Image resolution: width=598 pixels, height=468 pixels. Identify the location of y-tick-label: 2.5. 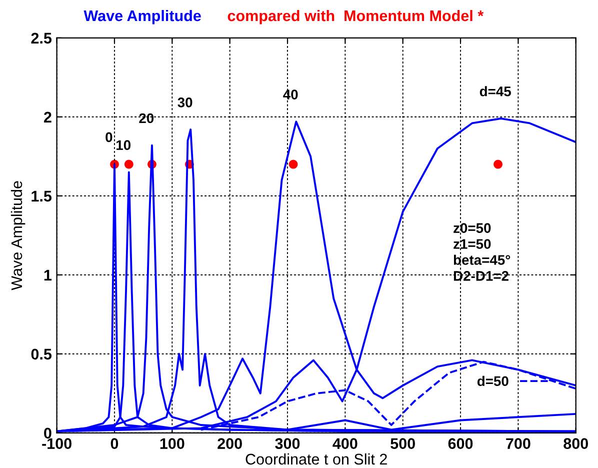
(41, 38).